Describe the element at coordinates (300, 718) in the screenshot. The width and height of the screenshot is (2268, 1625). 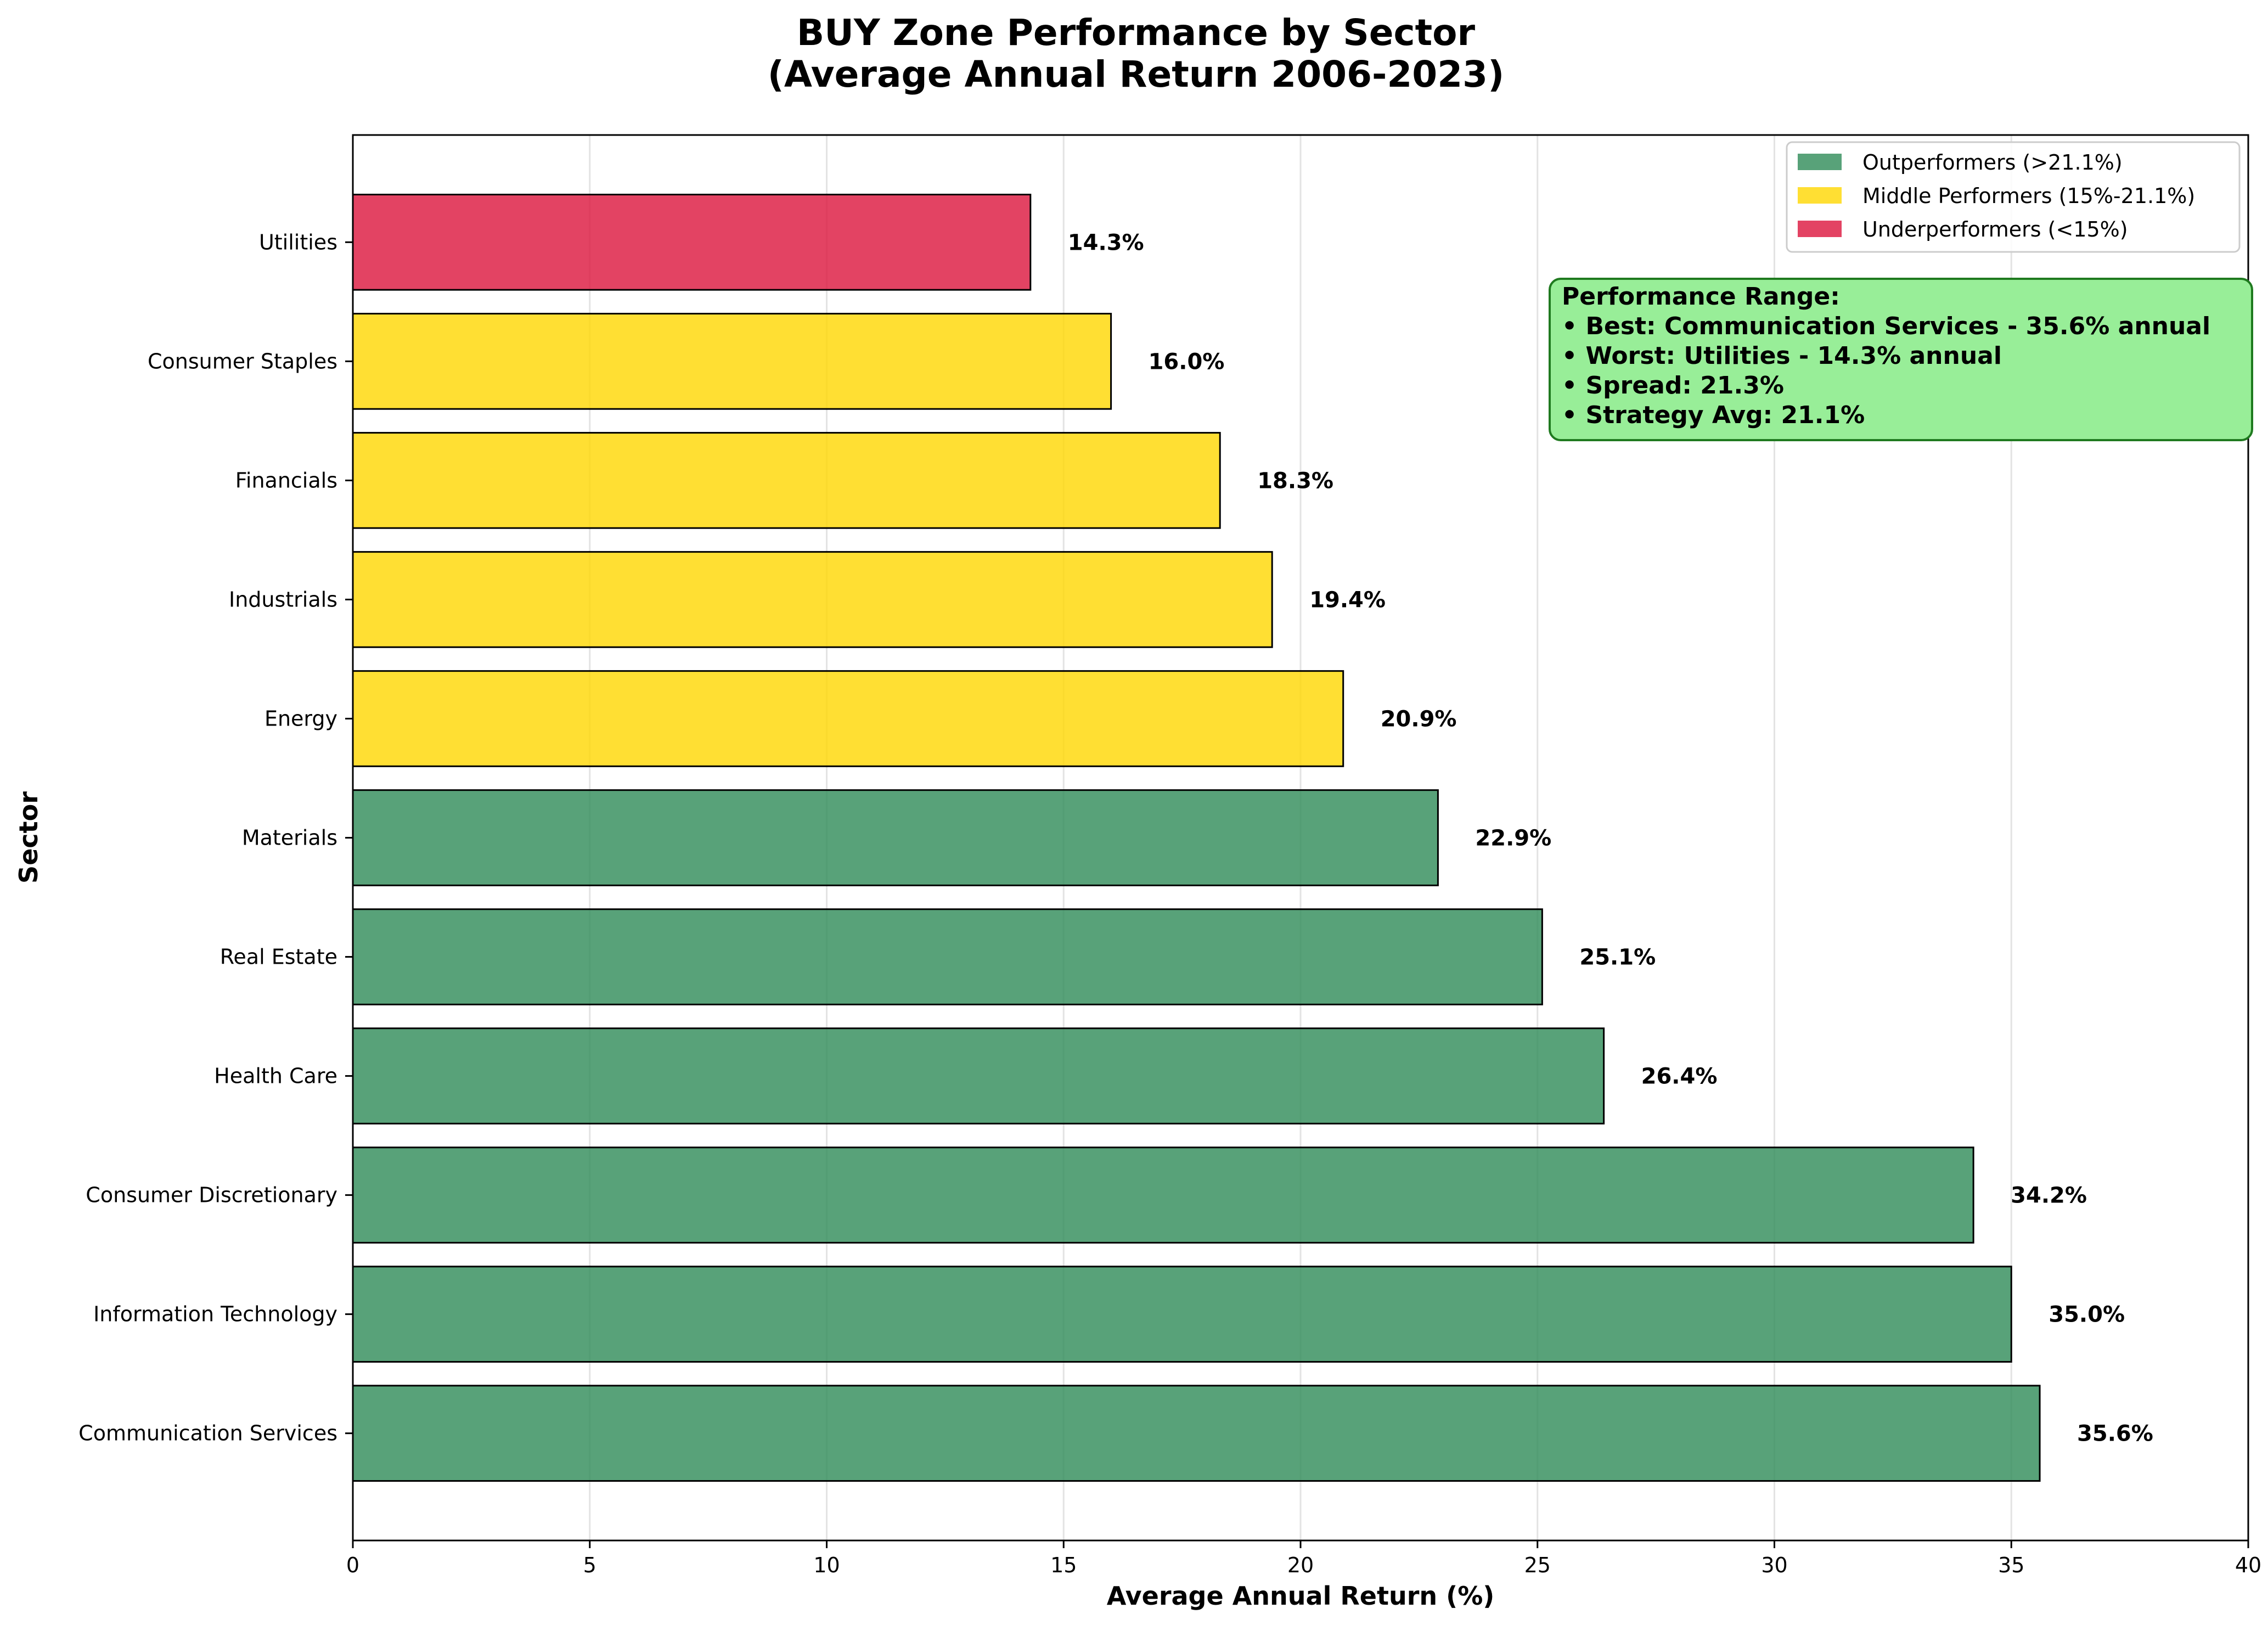
I see `y-tick-label: Energy` at that location.